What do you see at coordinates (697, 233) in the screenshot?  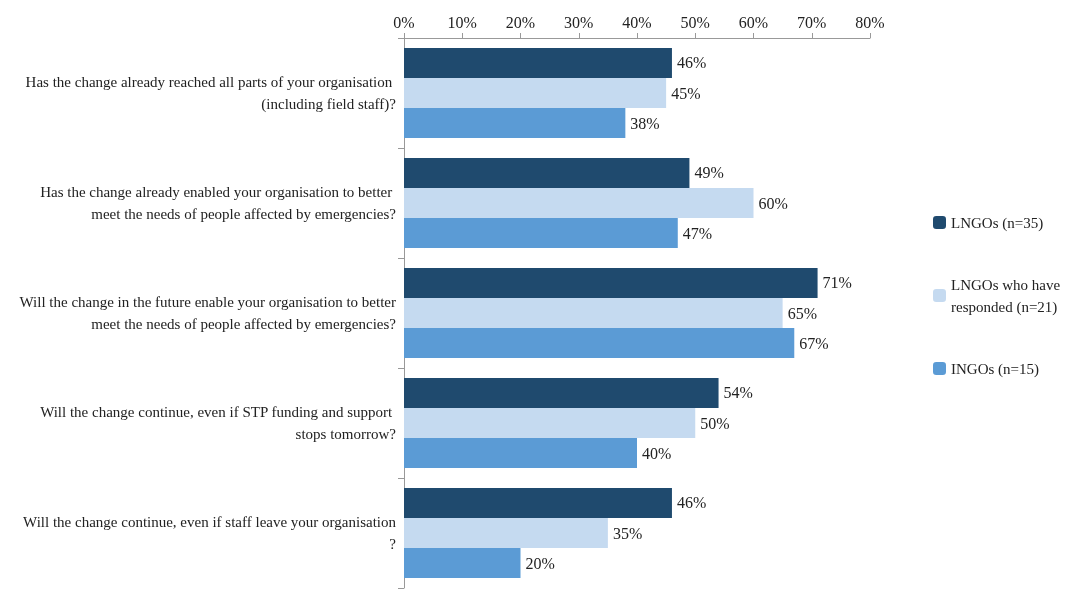 I see `data-label: 47%` at bounding box center [697, 233].